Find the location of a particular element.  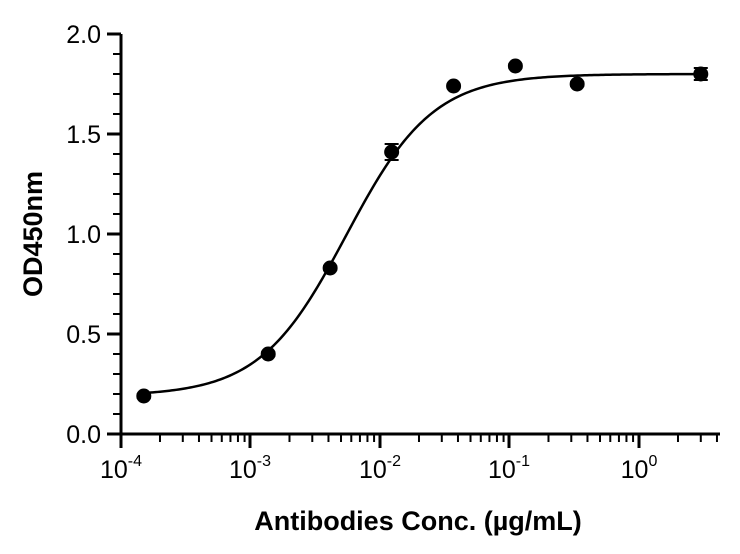

x-tick-label: 10⁻⁴ is located at coordinates (121, 468).